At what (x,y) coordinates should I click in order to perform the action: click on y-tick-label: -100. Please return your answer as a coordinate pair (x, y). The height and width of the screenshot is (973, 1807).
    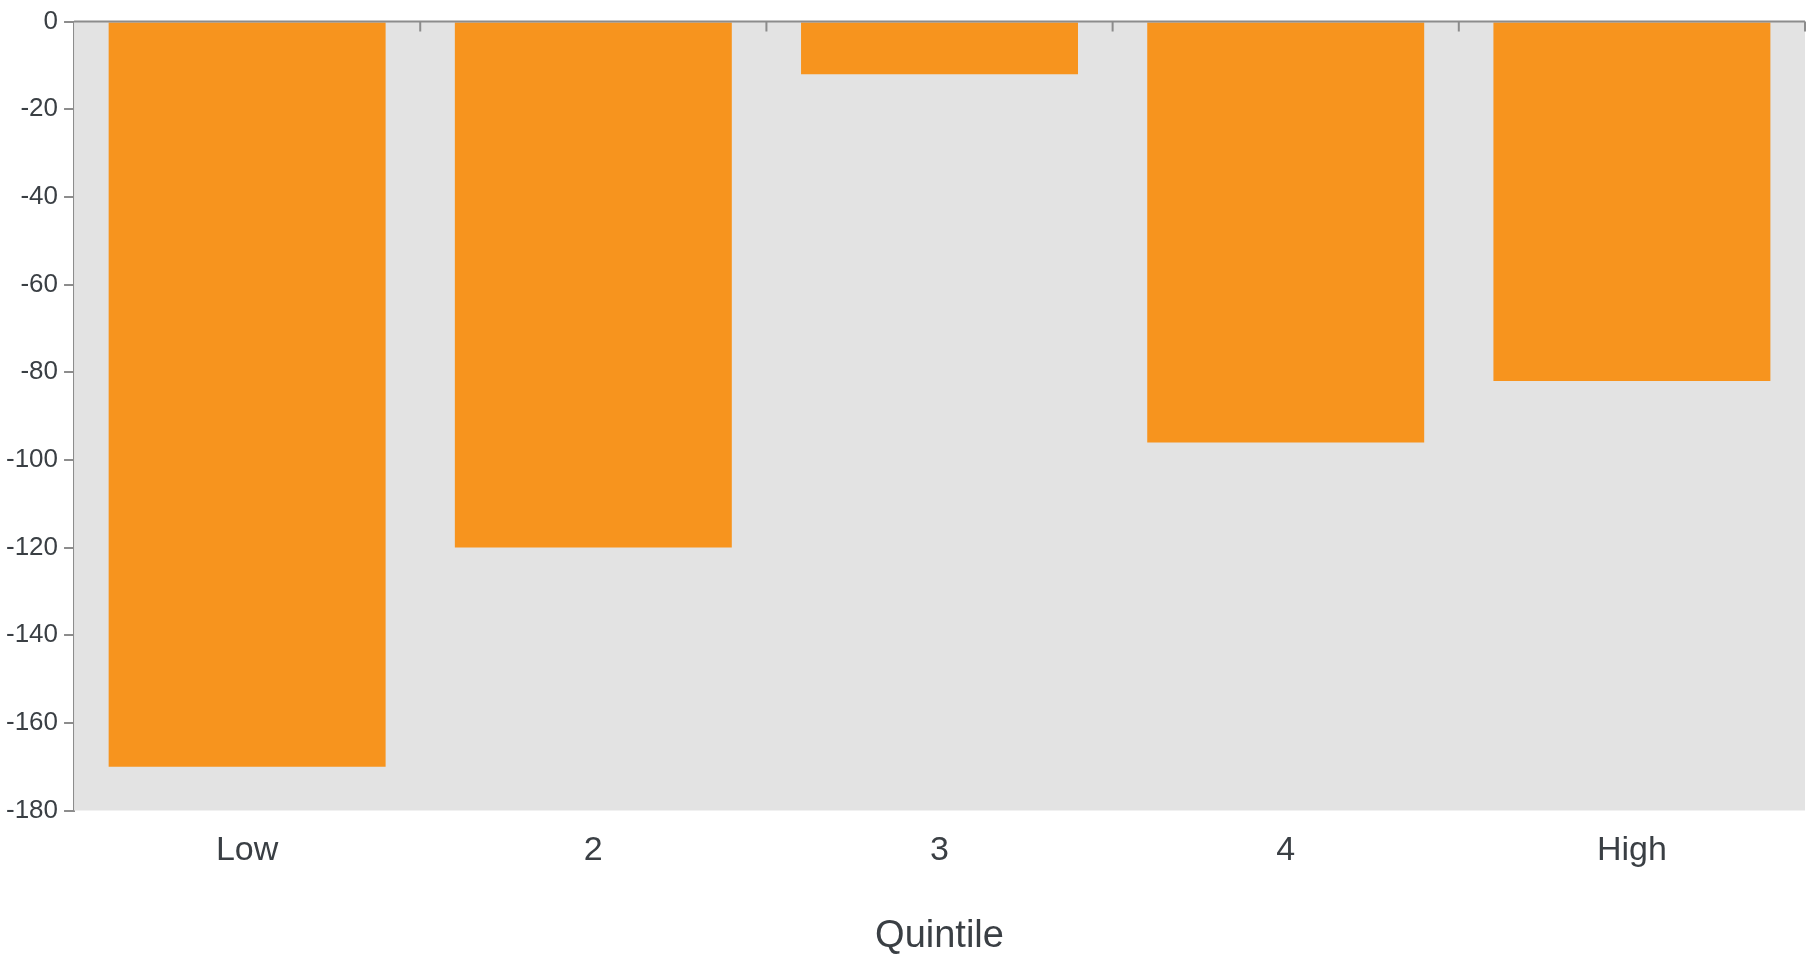
    Looking at the image, I should click on (32, 458).